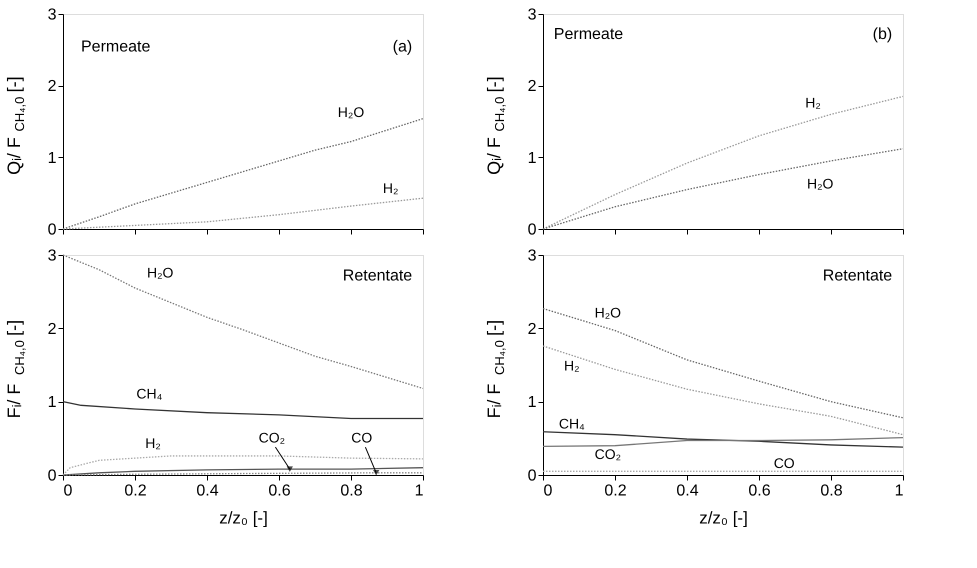 The width and height of the screenshot is (977, 568). Describe the element at coordinates (882, 35) in the screenshot. I see `annotation: (b)` at that location.